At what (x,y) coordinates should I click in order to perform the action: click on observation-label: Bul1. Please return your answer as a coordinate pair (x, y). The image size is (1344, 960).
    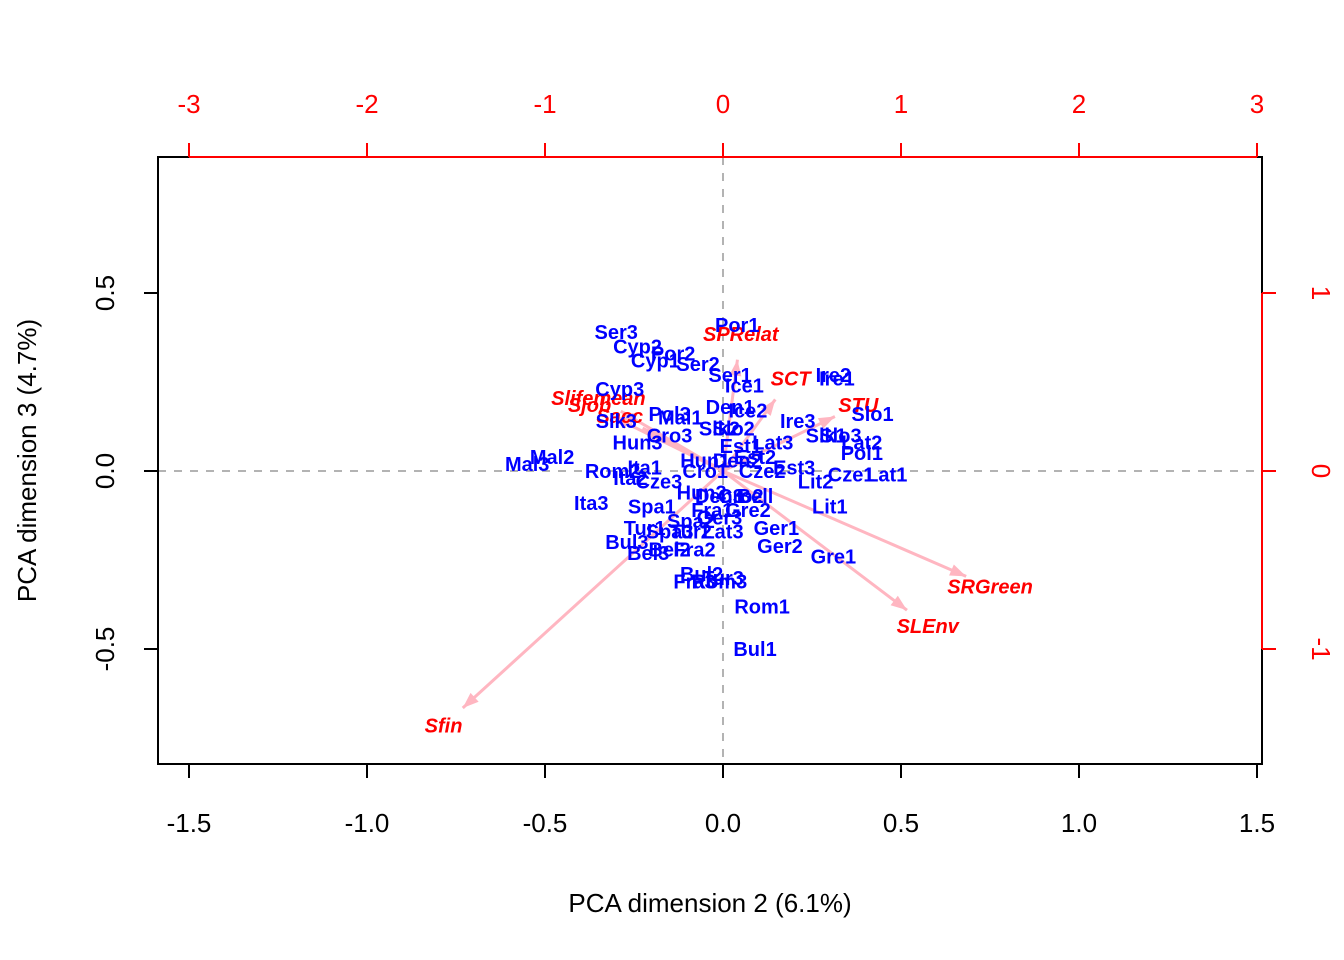
    Looking at the image, I should click on (754, 650).